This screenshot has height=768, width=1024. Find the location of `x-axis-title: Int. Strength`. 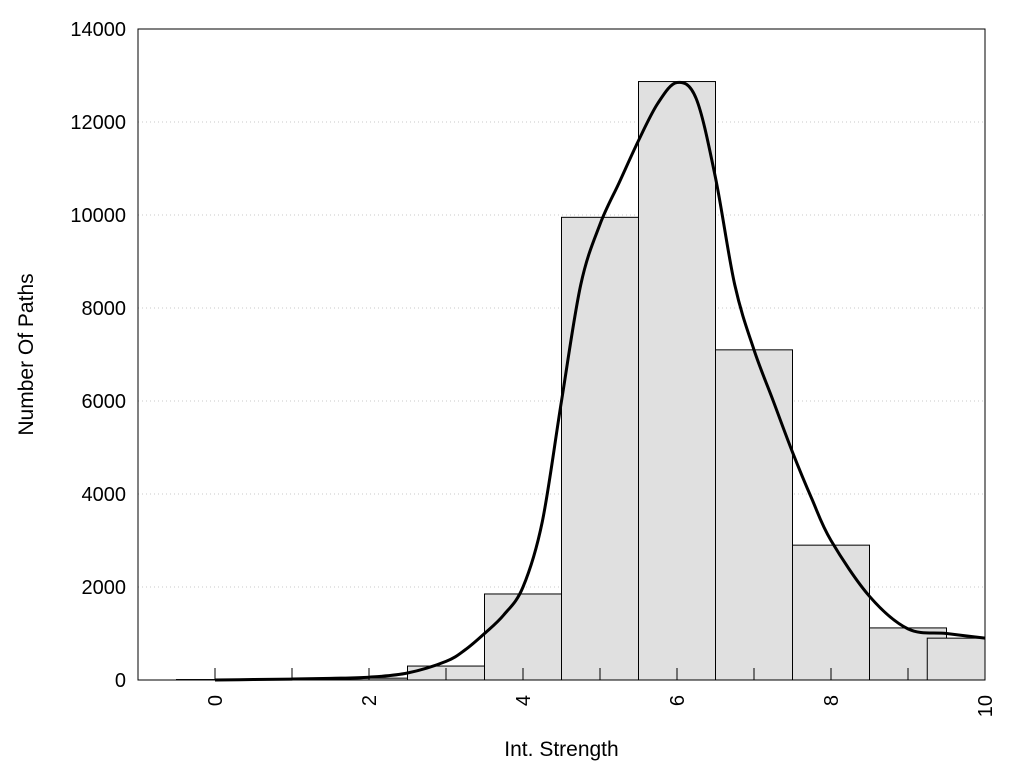

x-axis-title: Int. Strength is located at coordinates (561, 749).